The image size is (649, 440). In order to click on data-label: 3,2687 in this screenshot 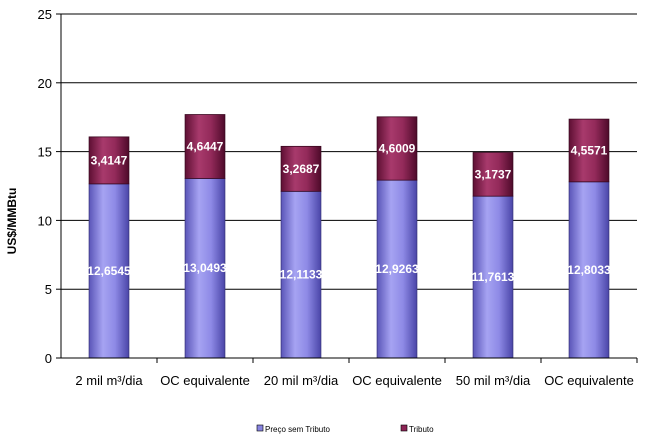, I will do `click(301, 169)`.